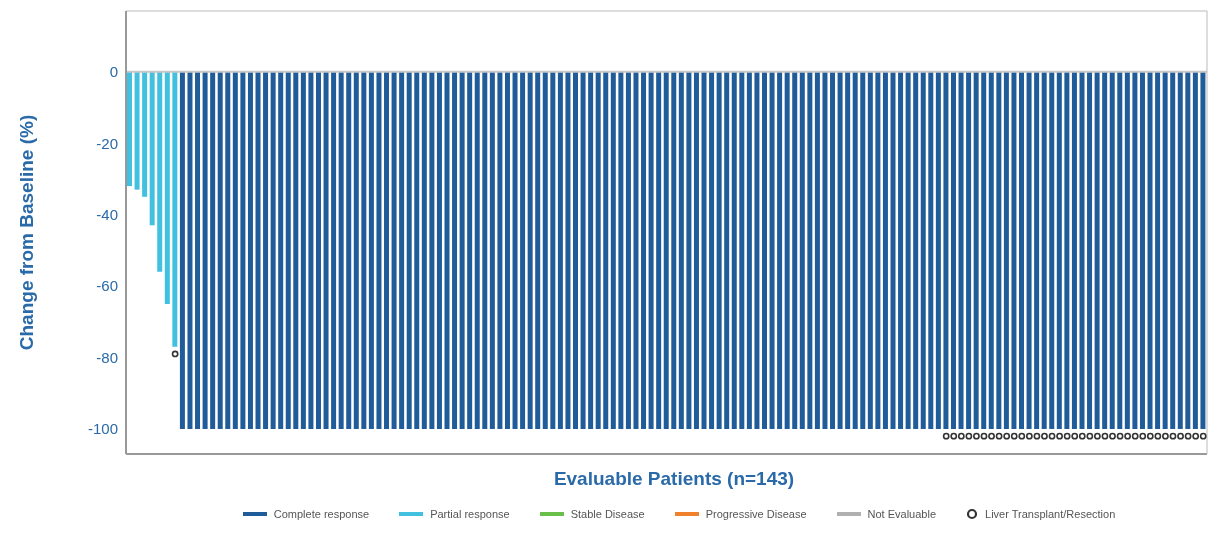 The height and width of the screenshot is (535, 1222). I want to click on legend-label: Not Evaluable, so click(902, 514).